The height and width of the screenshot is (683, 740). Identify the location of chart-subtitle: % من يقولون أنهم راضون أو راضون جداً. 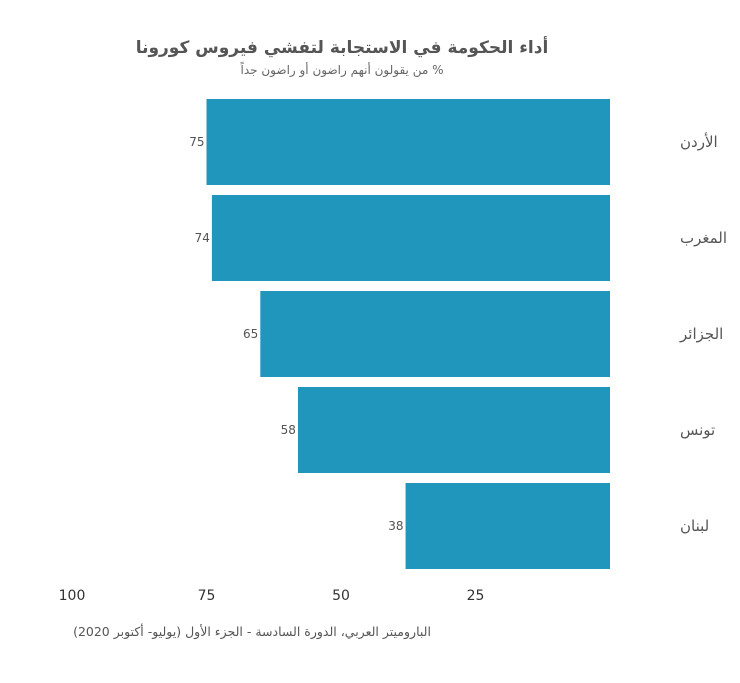
(341, 69).